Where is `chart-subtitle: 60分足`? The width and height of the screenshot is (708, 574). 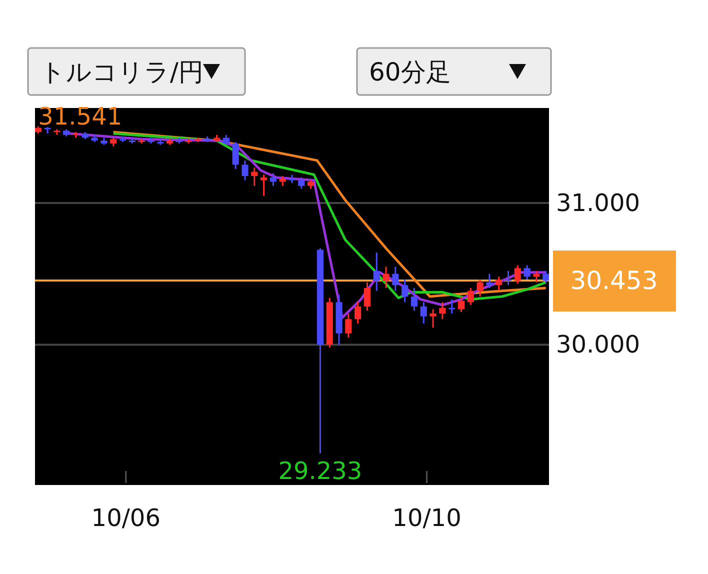
chart-subtitle: 60分足 is located at coordinates (410, 72).